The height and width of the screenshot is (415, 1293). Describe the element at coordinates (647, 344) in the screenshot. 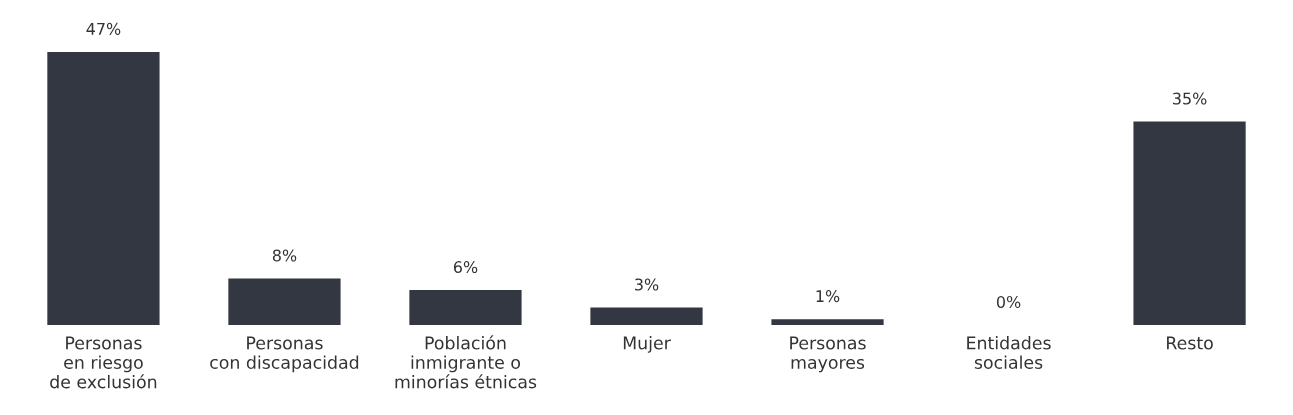

I see `x-tick-label: Mujer` at that location.